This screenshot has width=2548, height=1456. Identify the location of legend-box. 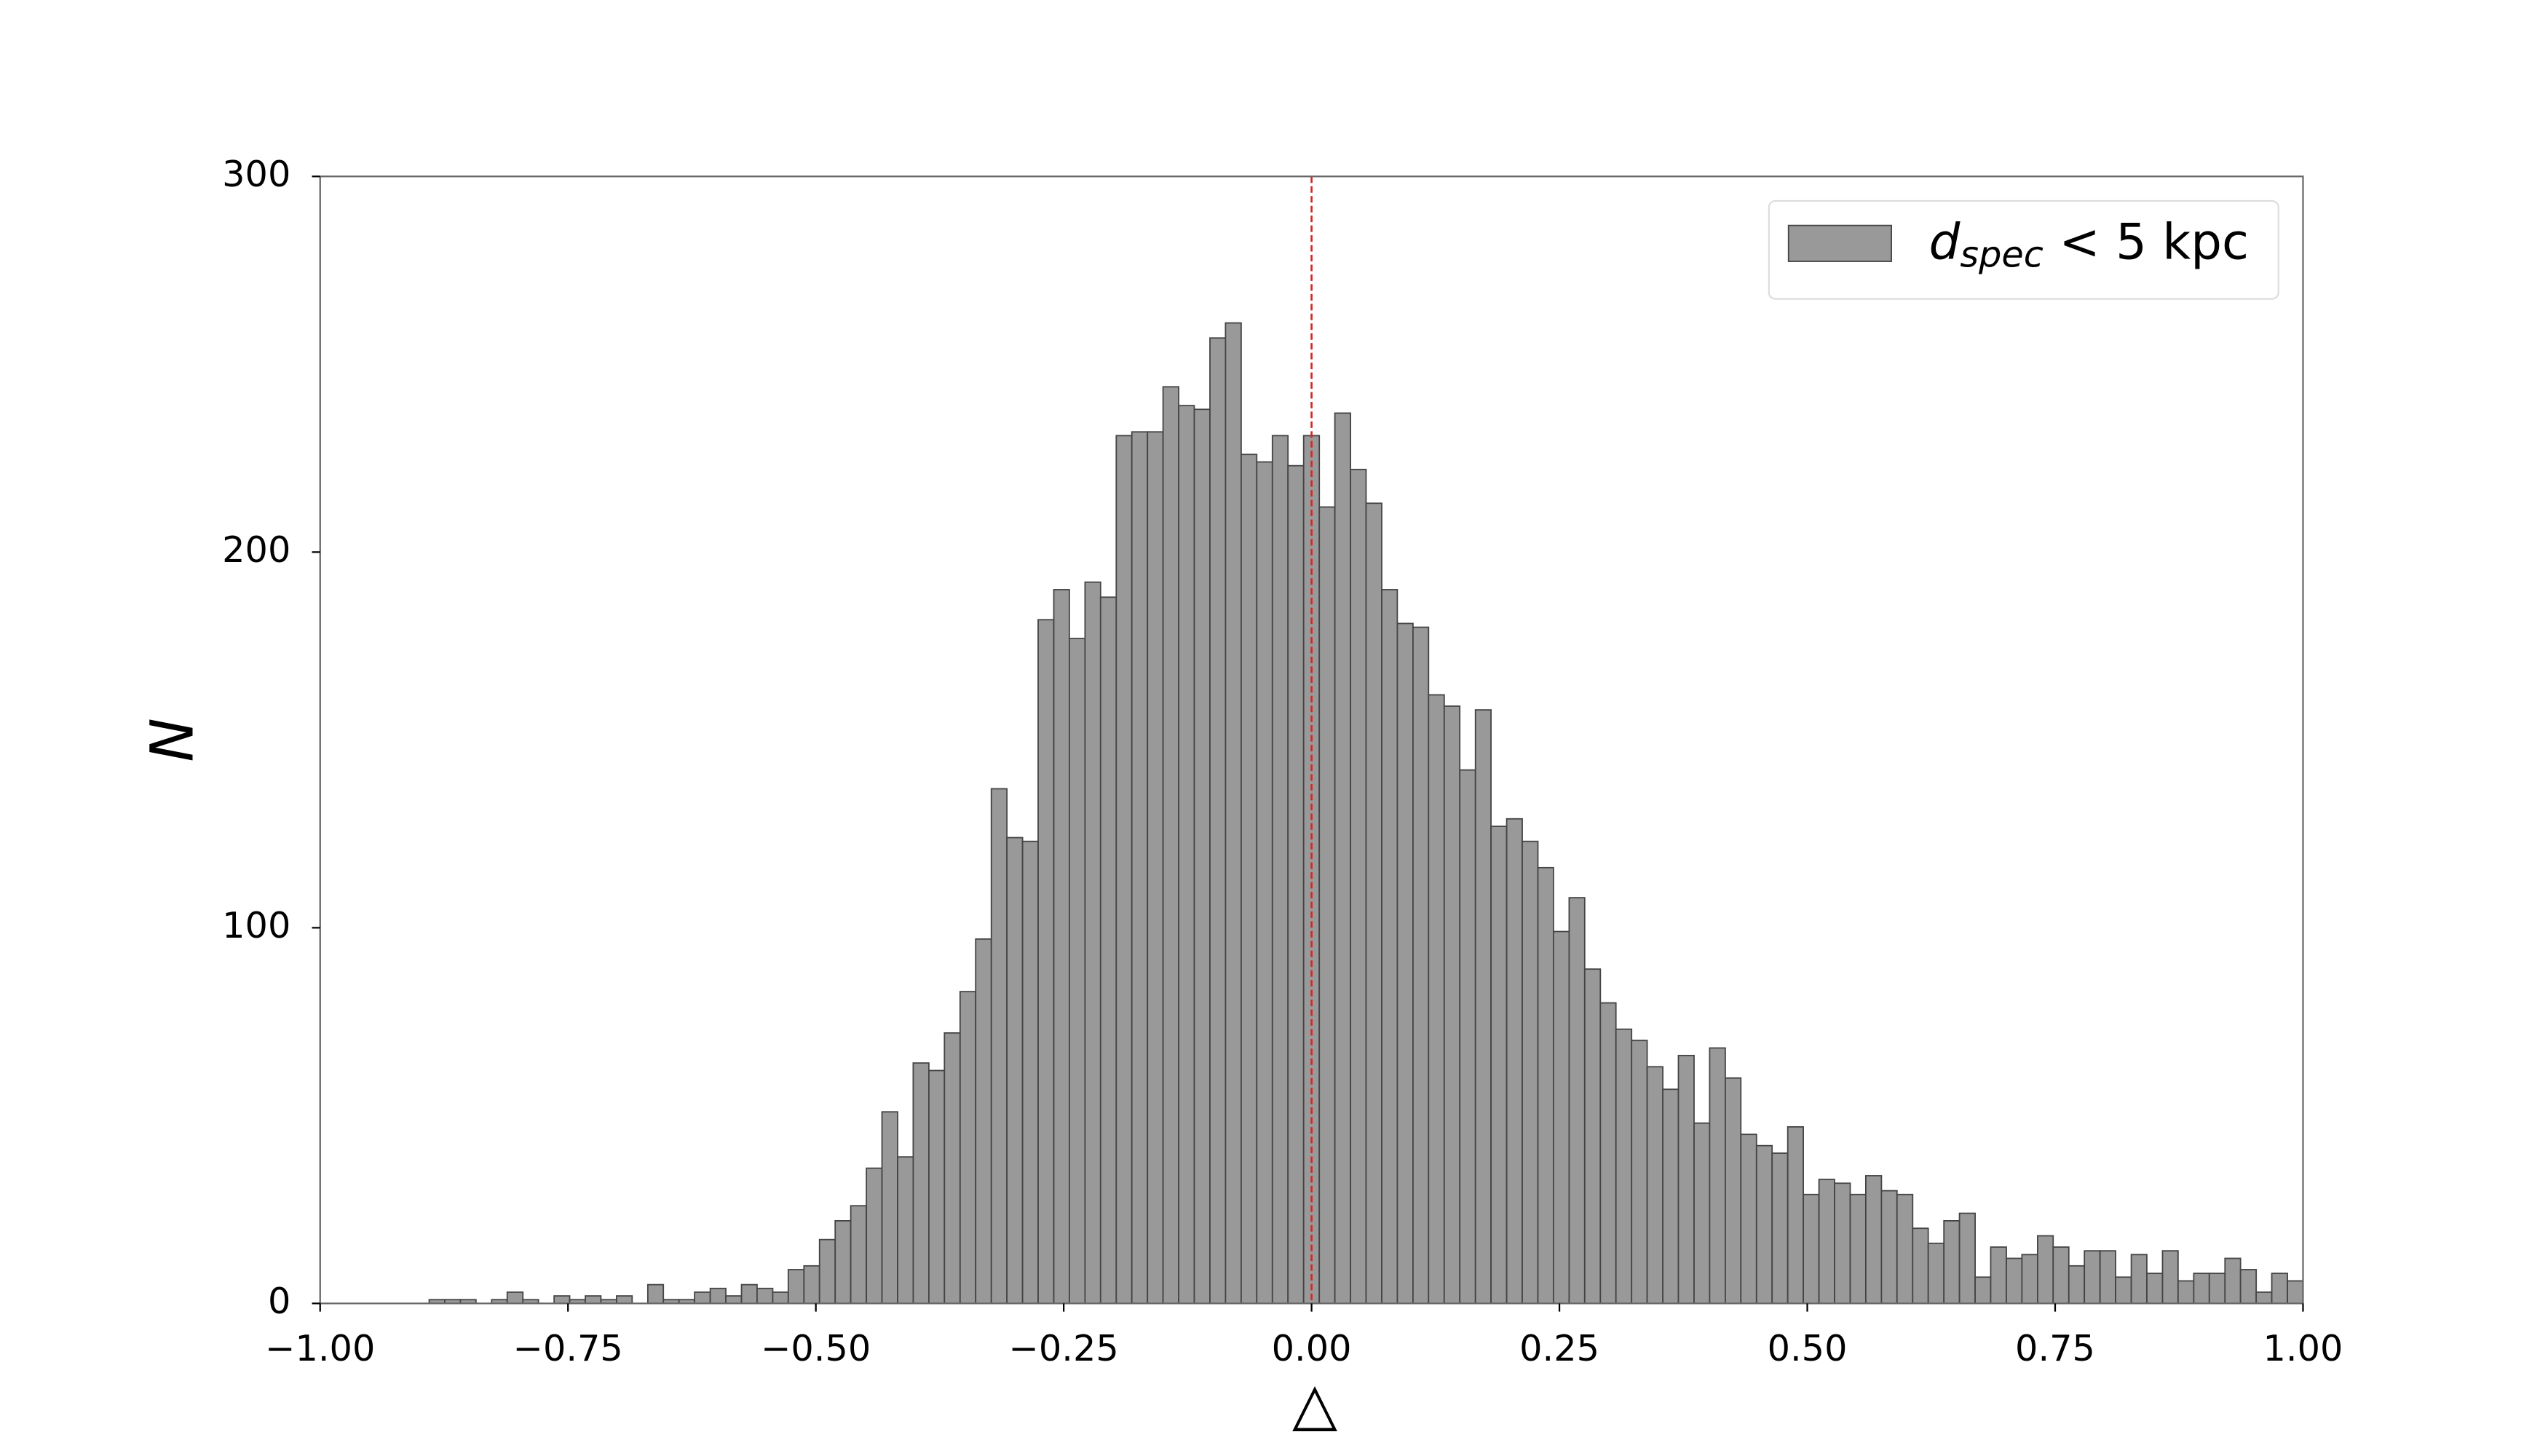
(2023, 249).